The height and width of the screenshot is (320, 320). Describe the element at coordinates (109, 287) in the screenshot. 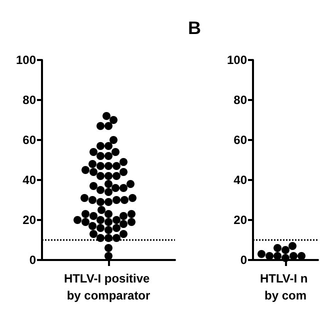

I see `x-tick-label: HTLV-I positive by comparator` at that location.